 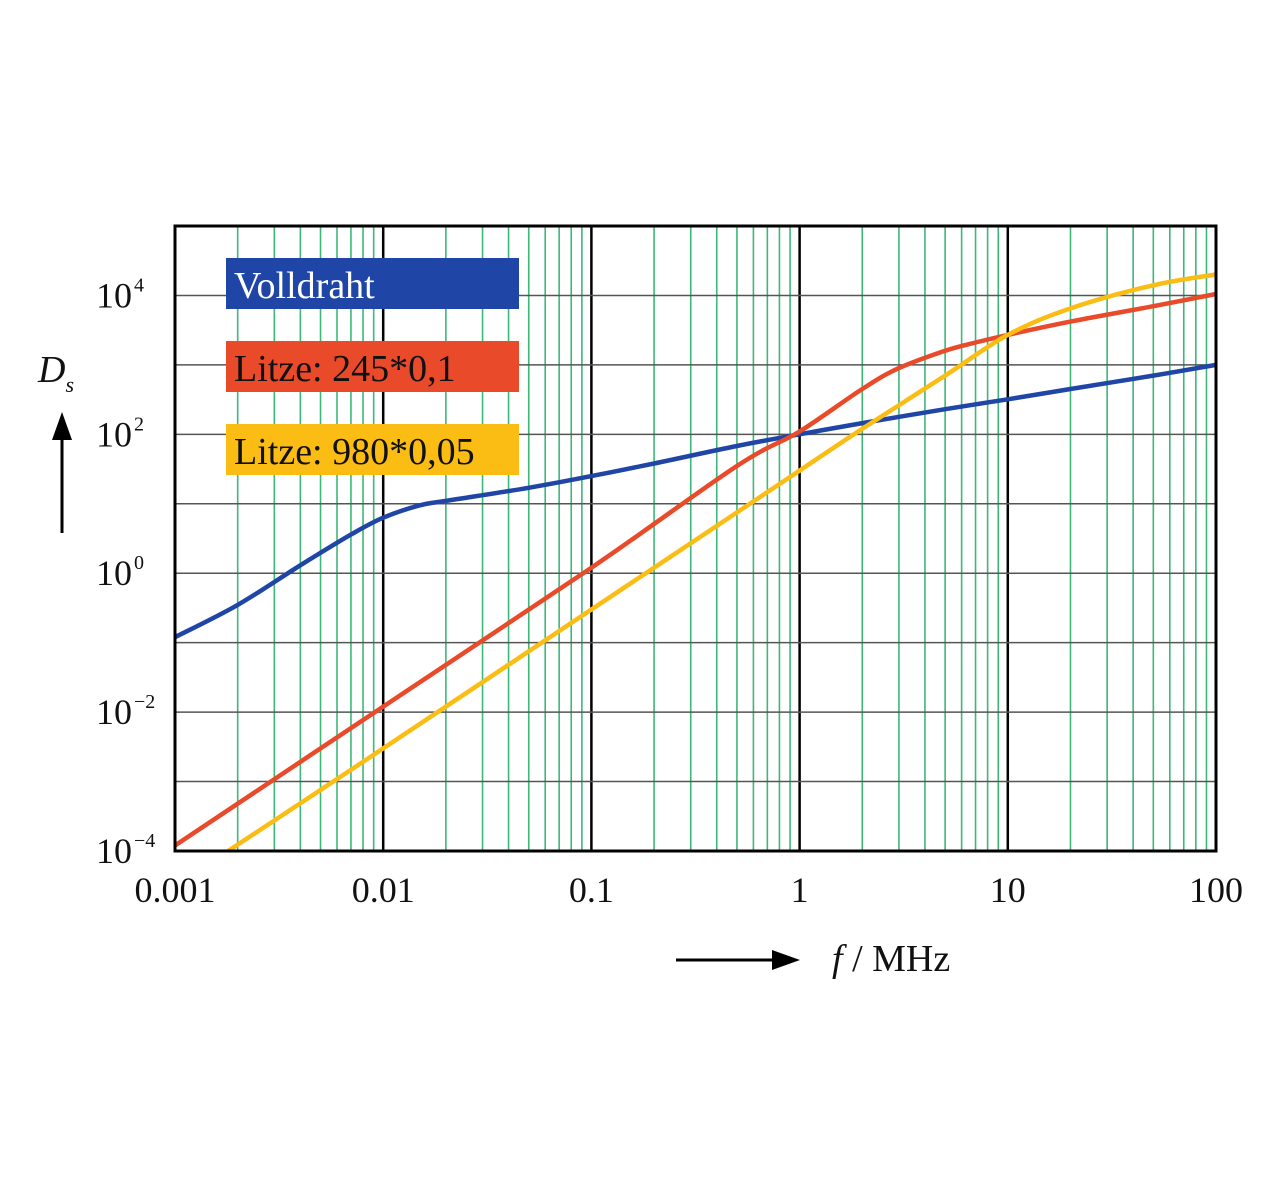 What do you see at coordinates (800, 890) in the screenshot?
I see `x-tick-label: 1` at bounding box center [800, 890].